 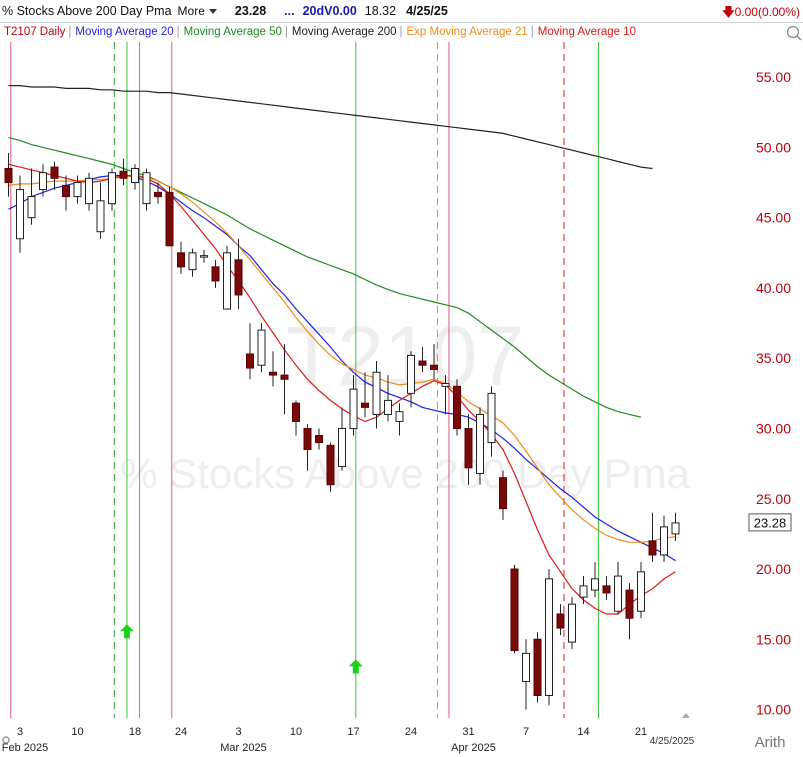 I want to click on legend-ma10: Moving Average 10, so click(x=587, y=32).